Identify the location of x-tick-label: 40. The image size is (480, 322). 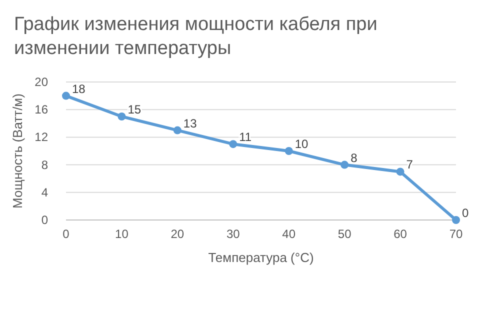
(289, 234).